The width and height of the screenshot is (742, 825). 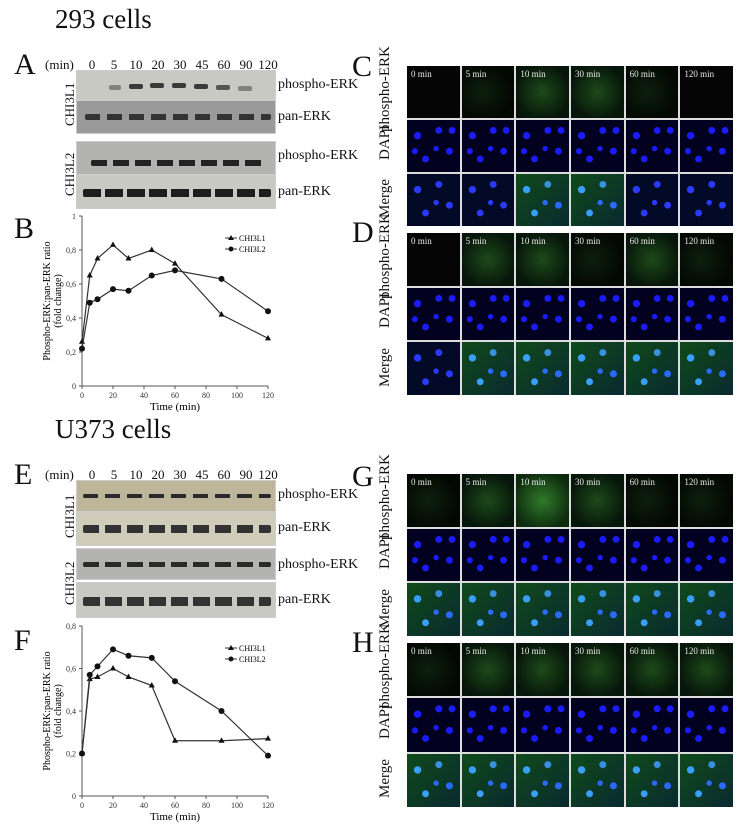 What do you see at coordinates (385, 497) in the screenshot?
I see `row-label-phosphoerk: phospho-ERK` at bounding box center [385, 497].